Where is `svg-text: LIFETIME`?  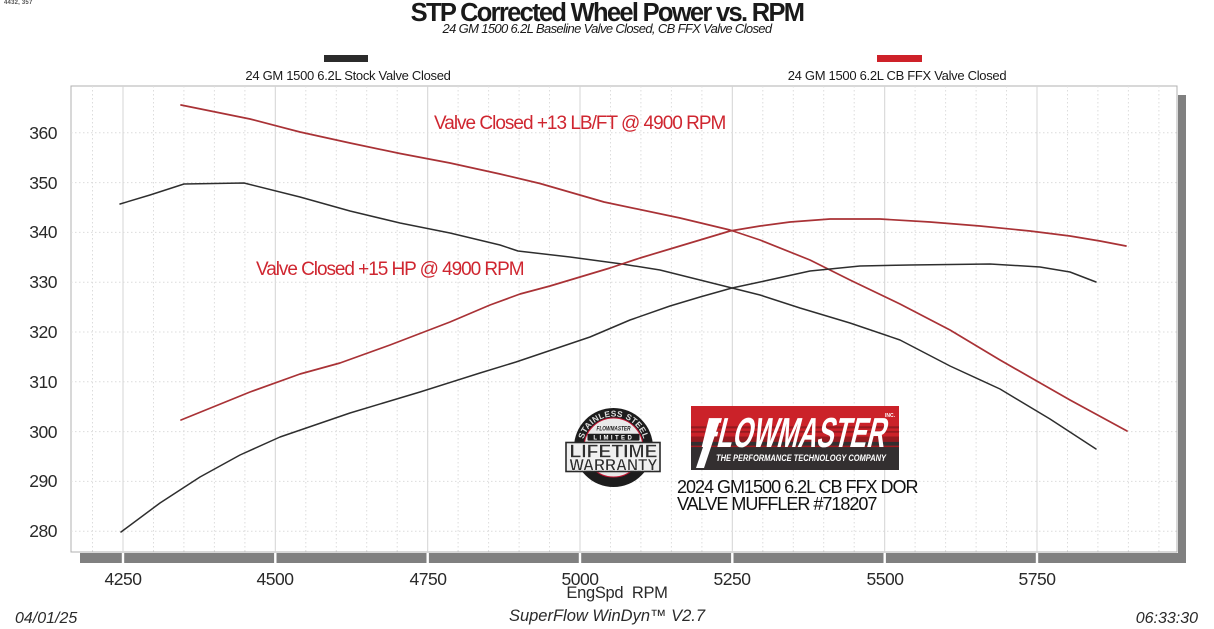 svg-text: LIFETIME is located at coordinates (614, 450).